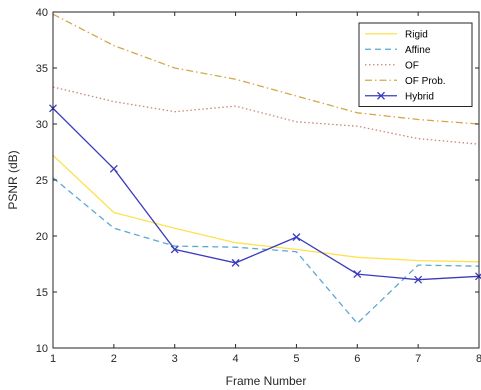 The width and height of the screenshot is (481, 390). What do you see at coordinates (412, 65) in the screenshot?
I see `legend-label: OF` at bounding box center [412, 65].